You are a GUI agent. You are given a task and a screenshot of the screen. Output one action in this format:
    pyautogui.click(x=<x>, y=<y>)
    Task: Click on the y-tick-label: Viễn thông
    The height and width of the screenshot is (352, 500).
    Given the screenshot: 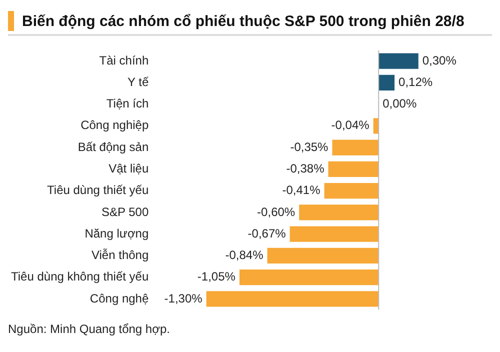 What is the action you would take?
    pyautogui.click(x=120, y=255)
    